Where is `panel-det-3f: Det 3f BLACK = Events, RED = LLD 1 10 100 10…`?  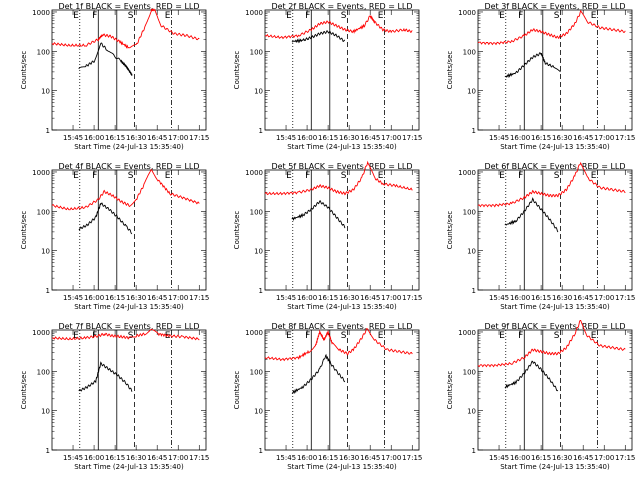
panel-det-3f: Det 3f BLACK = Events, RED = LLD 1 10 100 10… is located at coordinates (540, 76).